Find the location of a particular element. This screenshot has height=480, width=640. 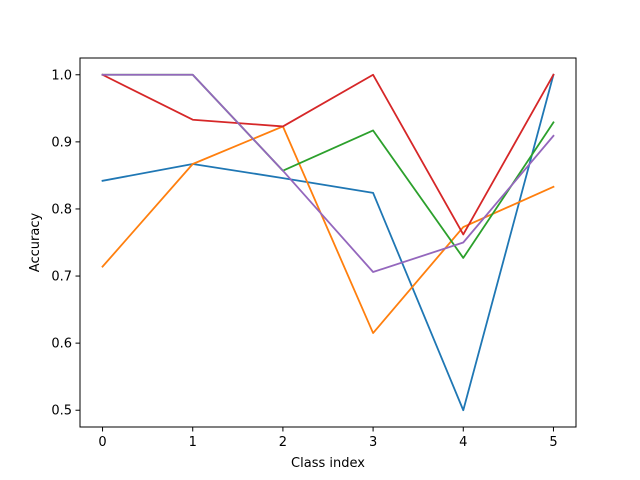

y-tick-label: 0.6 is located at coordinates (61, 344).